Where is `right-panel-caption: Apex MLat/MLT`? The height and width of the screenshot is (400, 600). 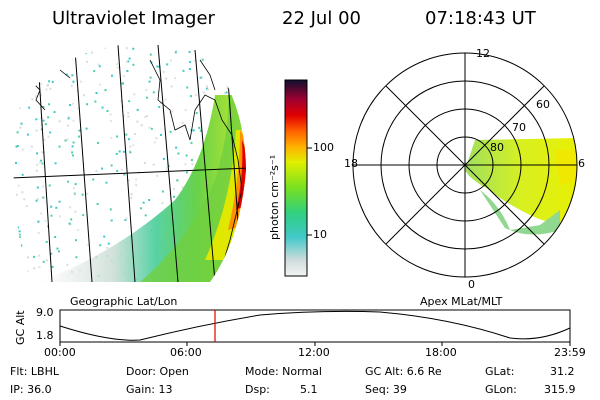 right-panel-caption: Apex MLat/MLT is located at coordinates (461, 301).